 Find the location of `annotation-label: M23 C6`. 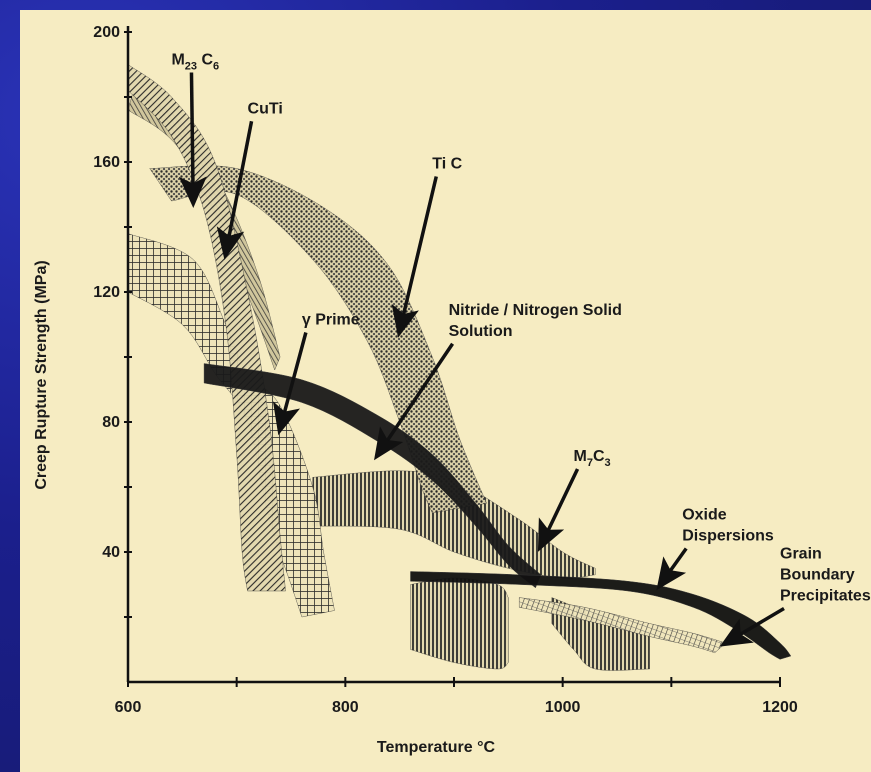

annotation-label: M23 C6 is located at coordinates (195, 62).